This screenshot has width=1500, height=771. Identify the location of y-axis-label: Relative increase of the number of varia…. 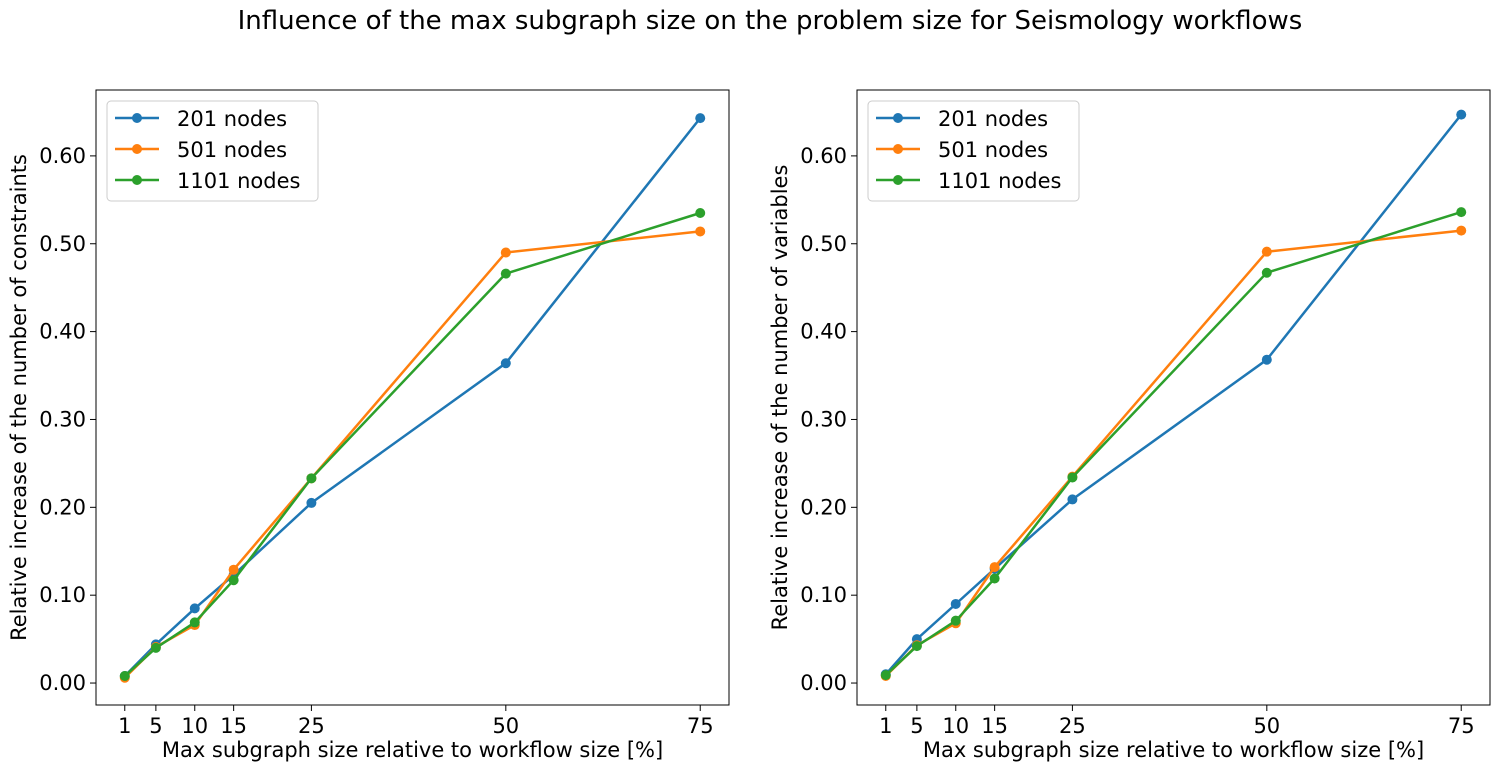
(780, 398).